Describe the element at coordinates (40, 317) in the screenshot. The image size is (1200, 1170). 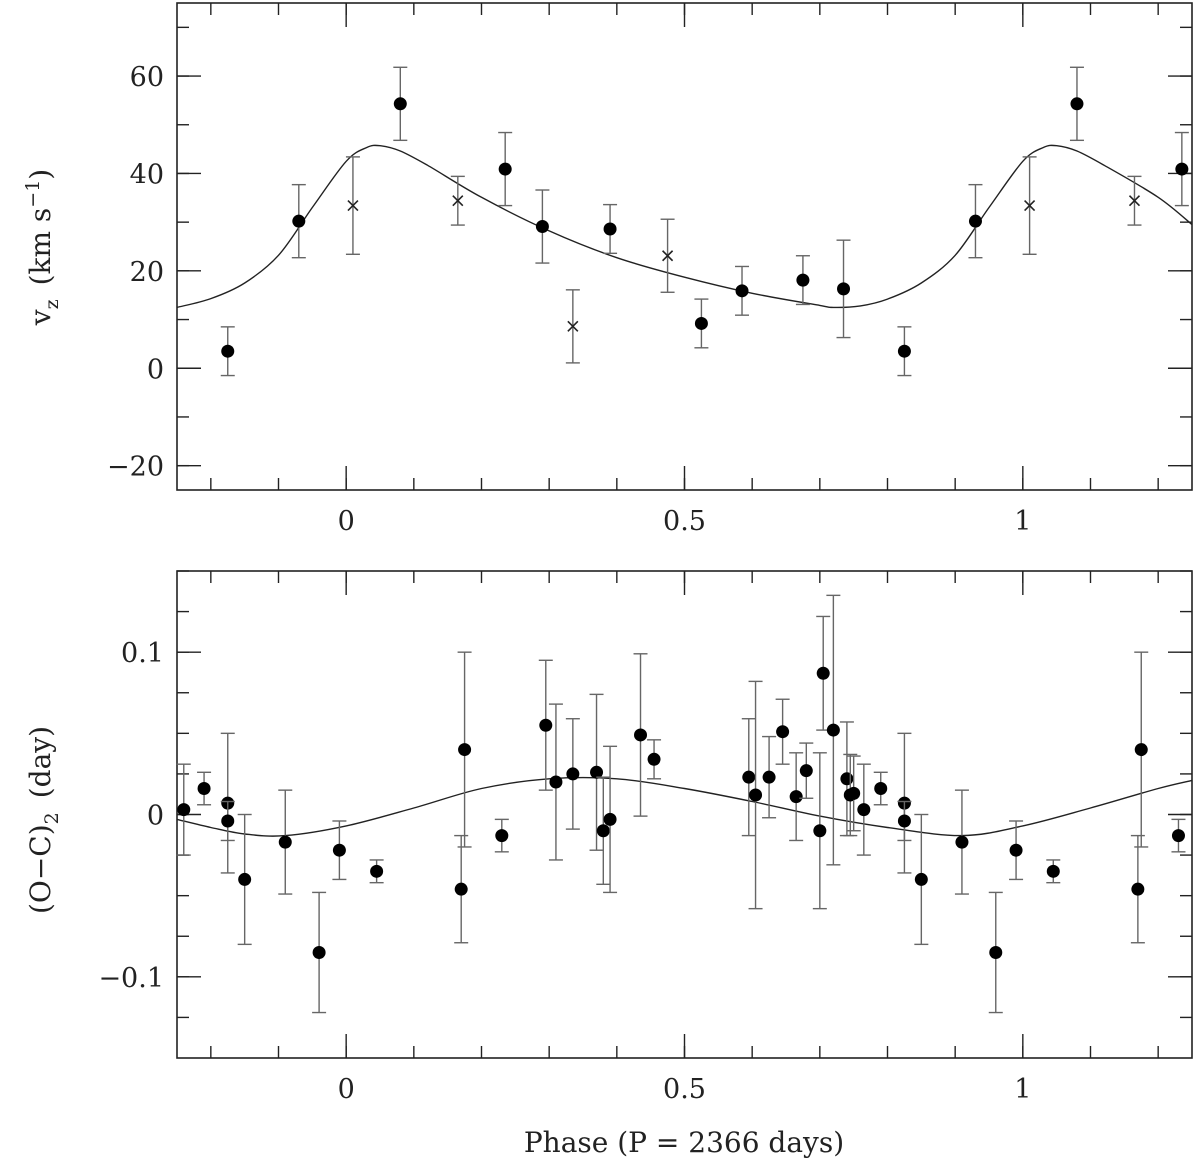
I see `velocity-axis-title-main: v` at that location.